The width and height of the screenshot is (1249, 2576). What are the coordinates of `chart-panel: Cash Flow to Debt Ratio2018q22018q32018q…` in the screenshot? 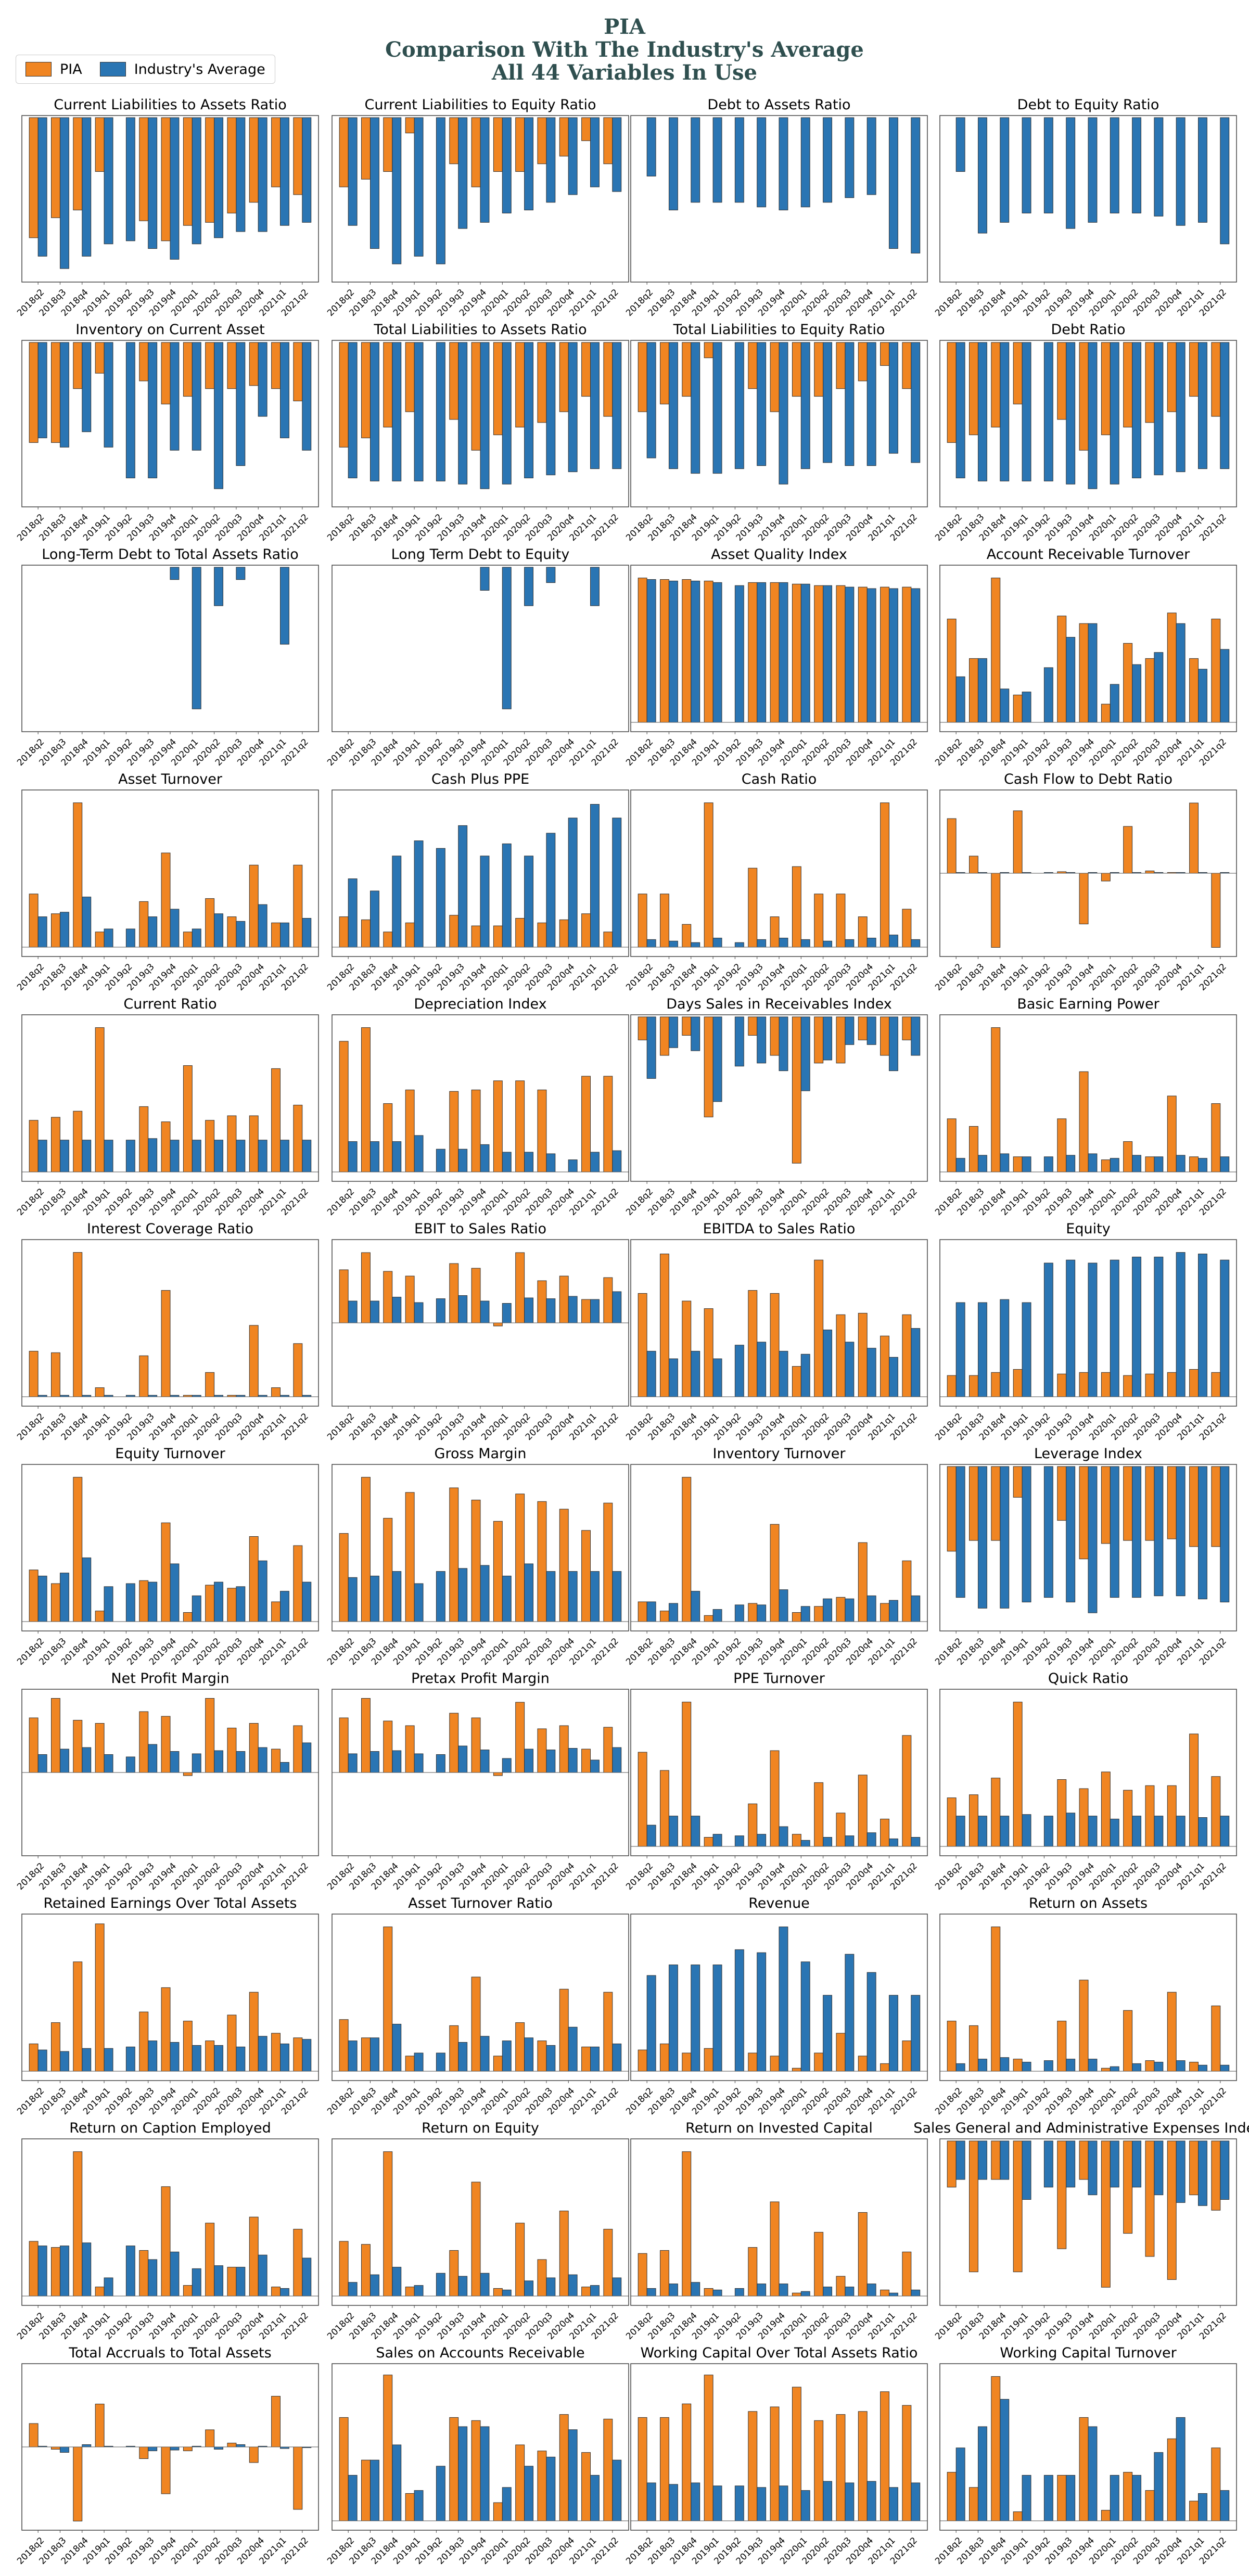 It's located at (1085, 882).